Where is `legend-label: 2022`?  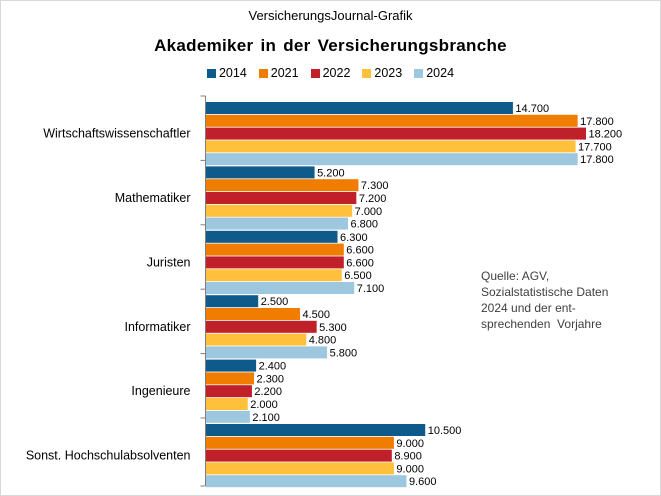 legend-label: 2022 is located at coordinates (336, 73).